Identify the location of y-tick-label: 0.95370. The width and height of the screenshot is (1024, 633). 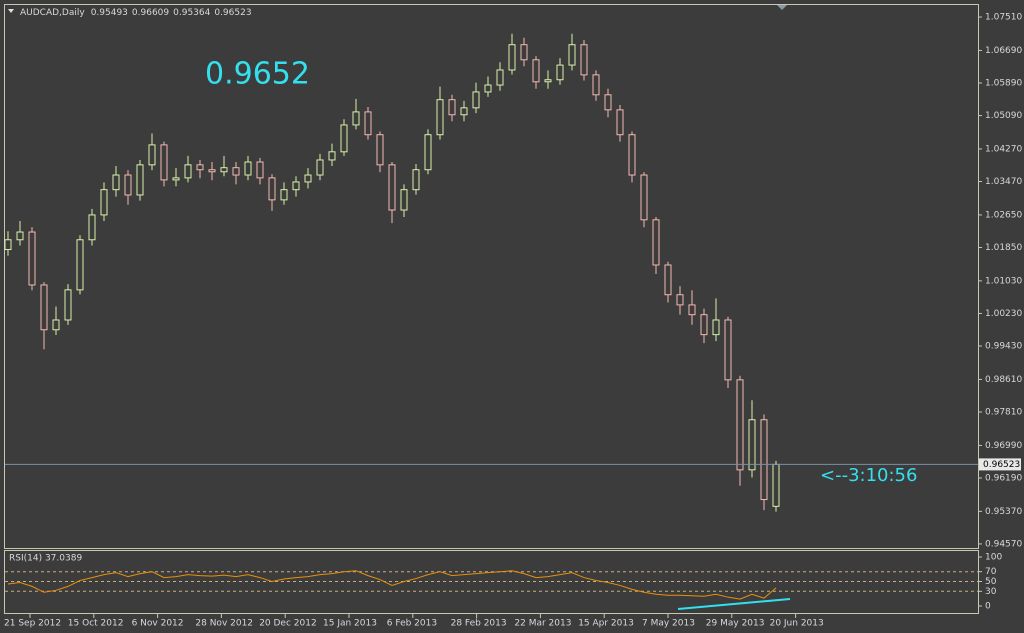
(1003, 512).